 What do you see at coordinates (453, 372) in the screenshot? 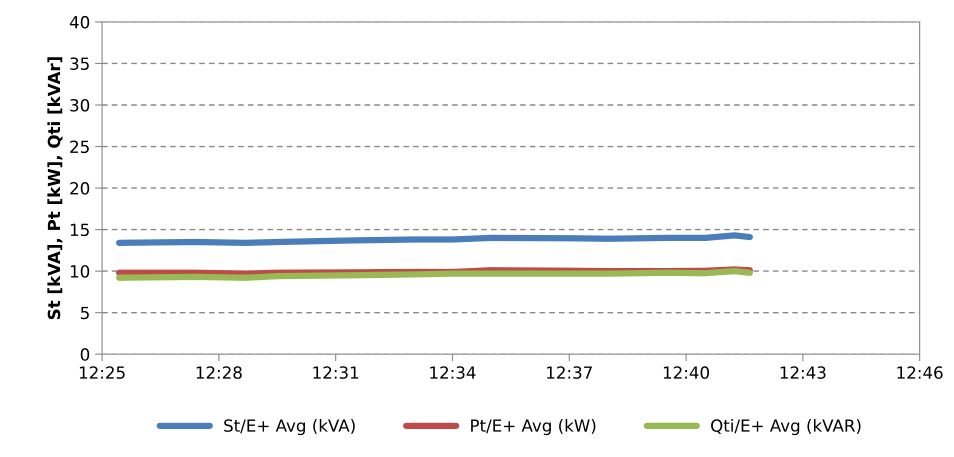
I see `x-tick-label: 12:34` at bounding box center [453, 372].